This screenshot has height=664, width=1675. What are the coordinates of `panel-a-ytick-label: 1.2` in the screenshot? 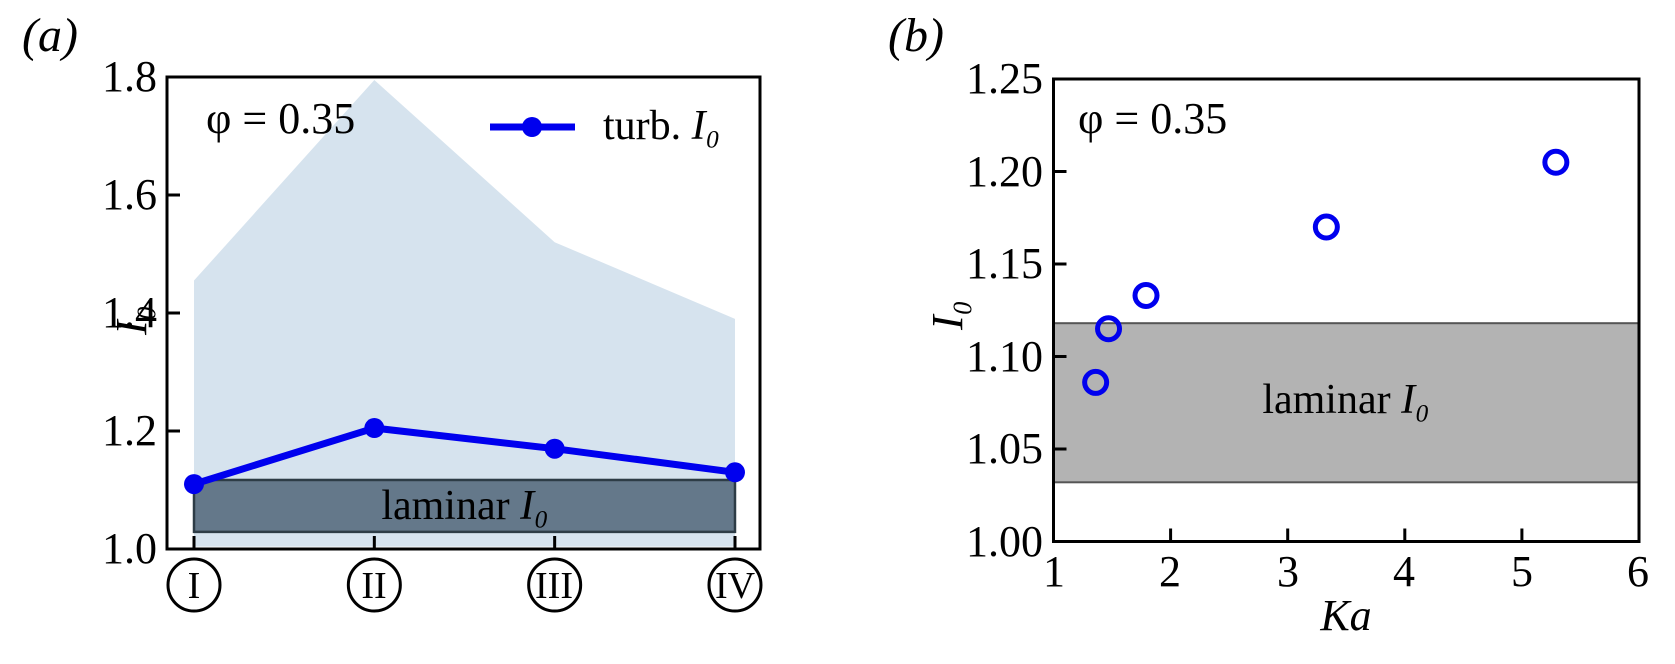 It's located at (129, 430).